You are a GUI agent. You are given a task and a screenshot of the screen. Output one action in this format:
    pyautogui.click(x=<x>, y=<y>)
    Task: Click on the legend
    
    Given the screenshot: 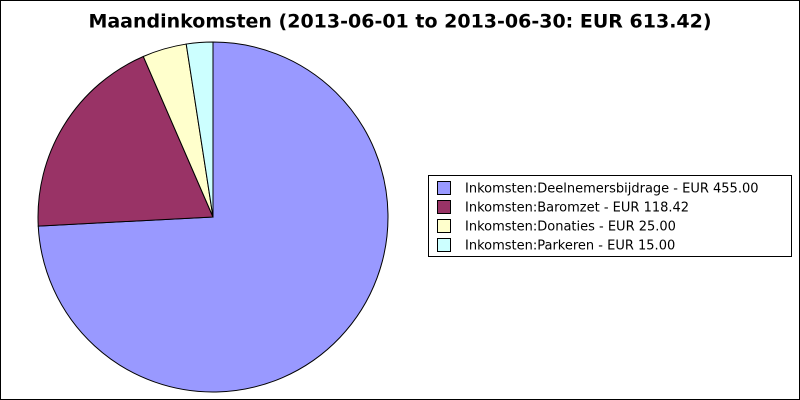 What is the action you would take?
    pyautogui.click(x=610, y=216)
    